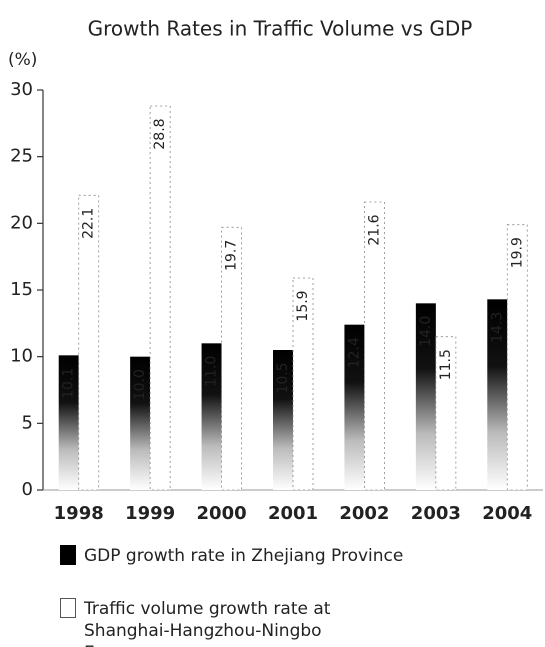  Describe the element at coordinates (303, 305) in the screenshot. I see `value-label: 15.9` at that location.